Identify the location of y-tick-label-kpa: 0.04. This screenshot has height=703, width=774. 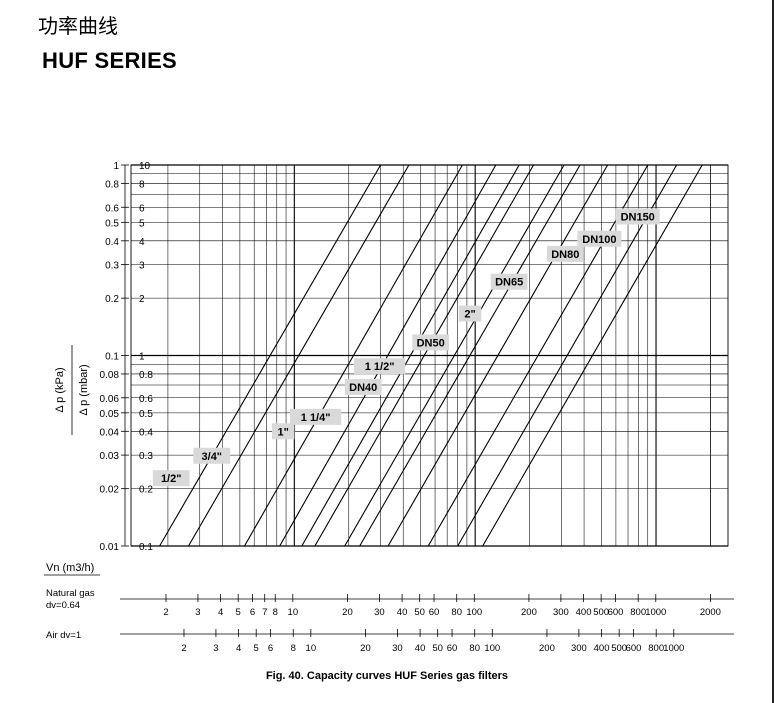
(110, 432).